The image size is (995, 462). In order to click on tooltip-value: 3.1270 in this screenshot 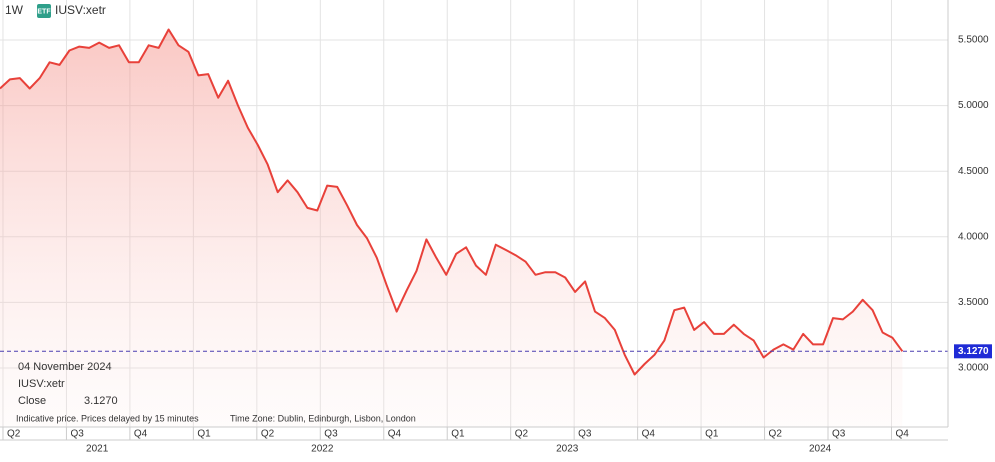, I will do `click(101, 401)`.